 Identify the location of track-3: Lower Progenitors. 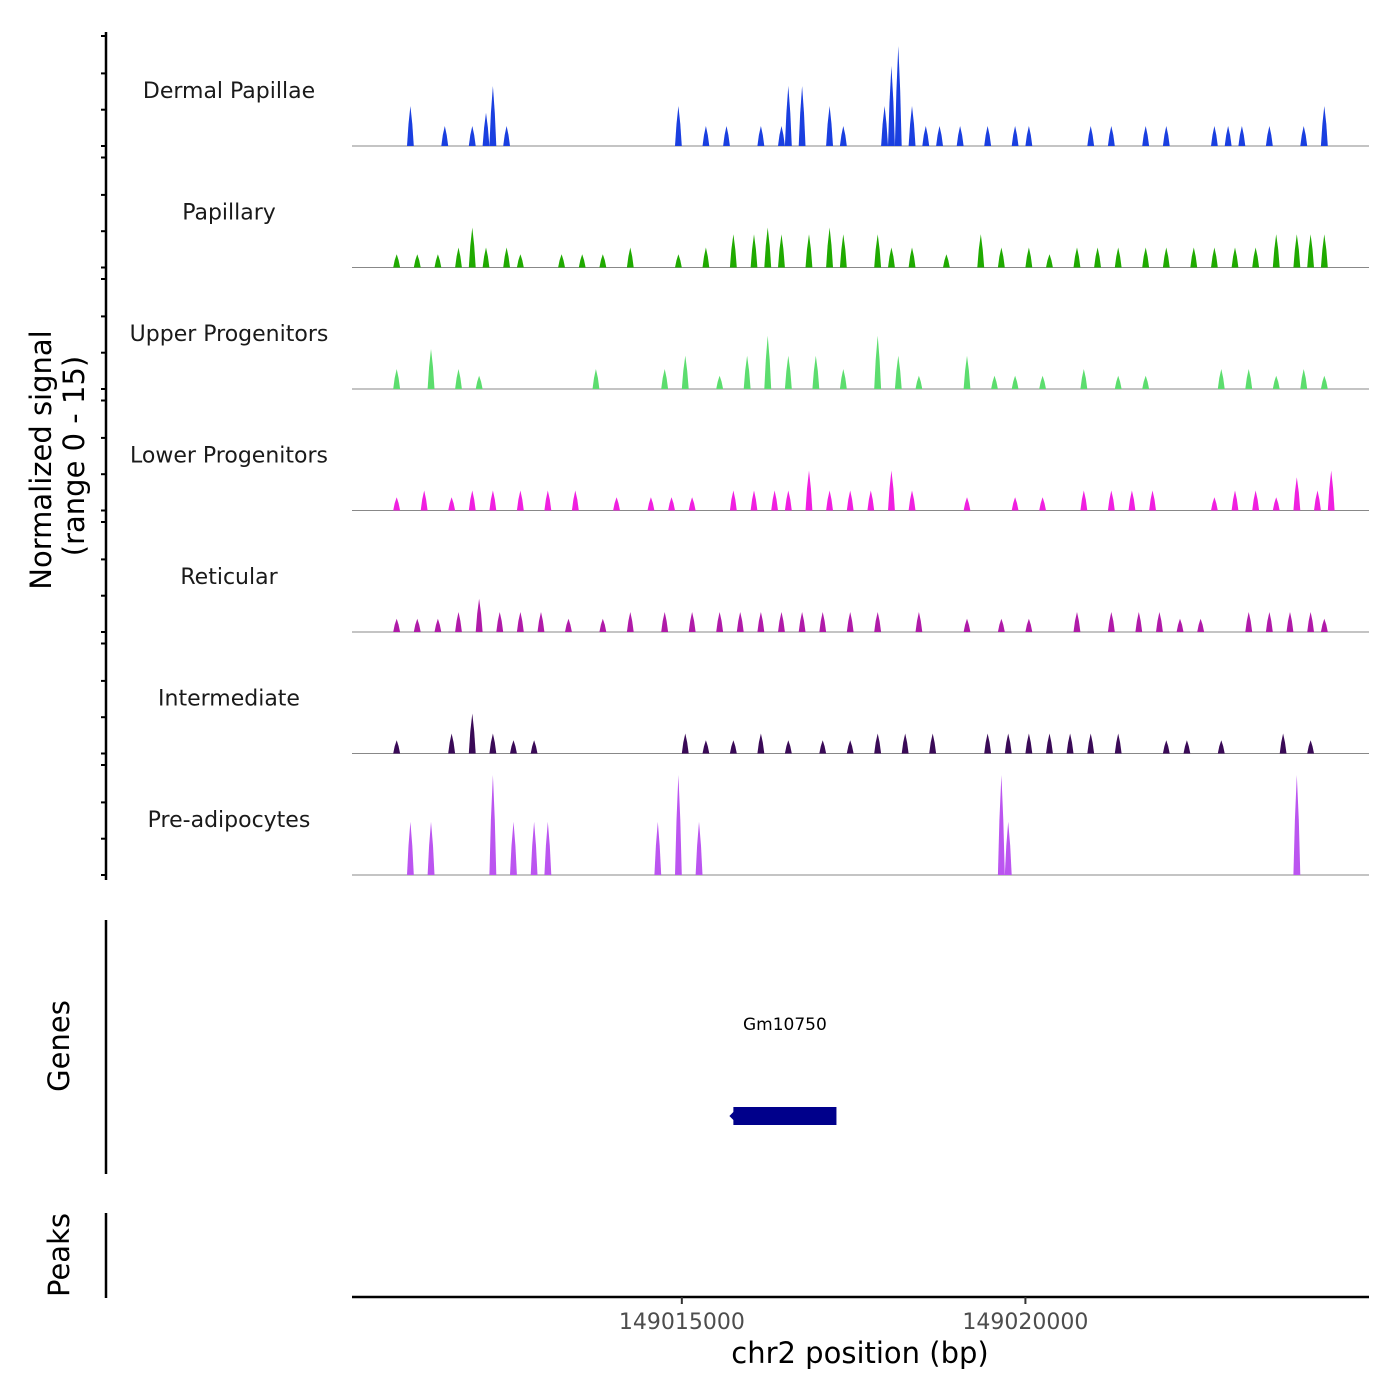
(749, 477).